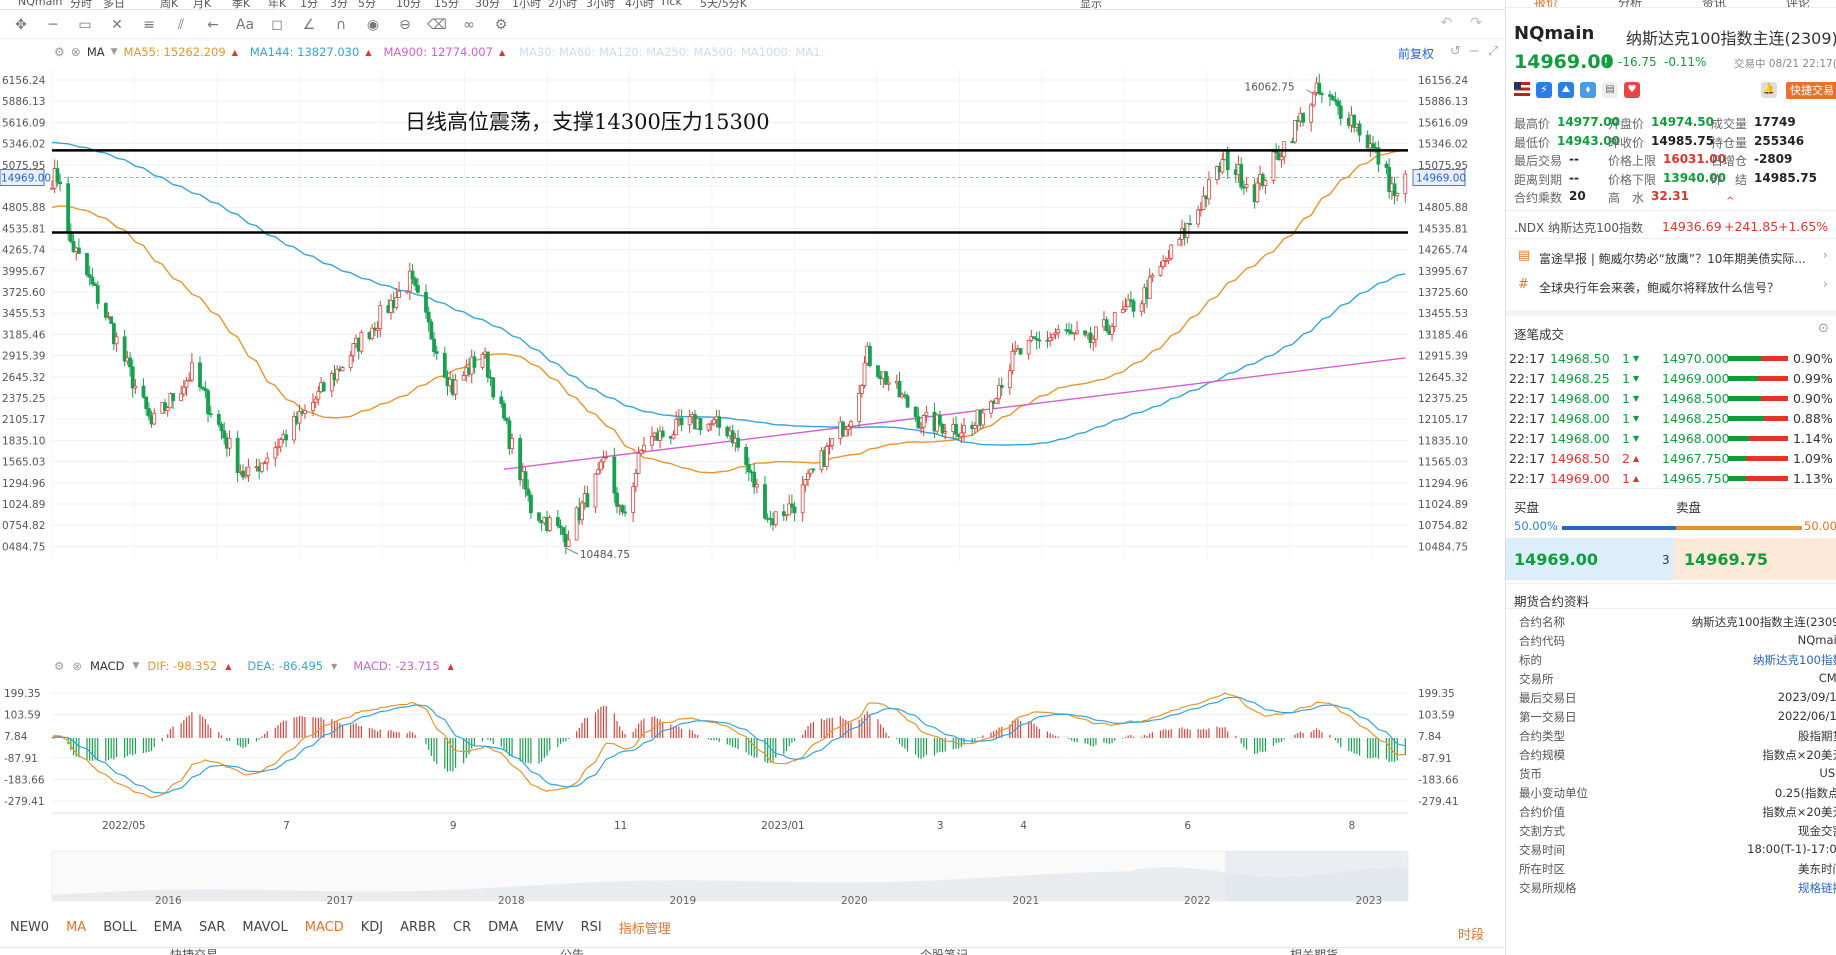  Describe the element at coordinates (213, 24) in the screenshot. I see `arrow-tool-icon: ←` at that location.